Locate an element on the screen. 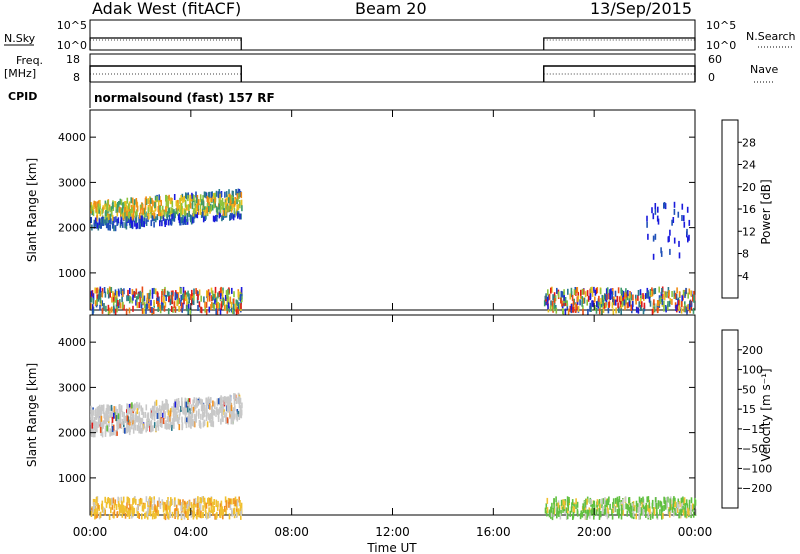  nsearch-tick-top: 10^5 is located at coordinates (721, 25).